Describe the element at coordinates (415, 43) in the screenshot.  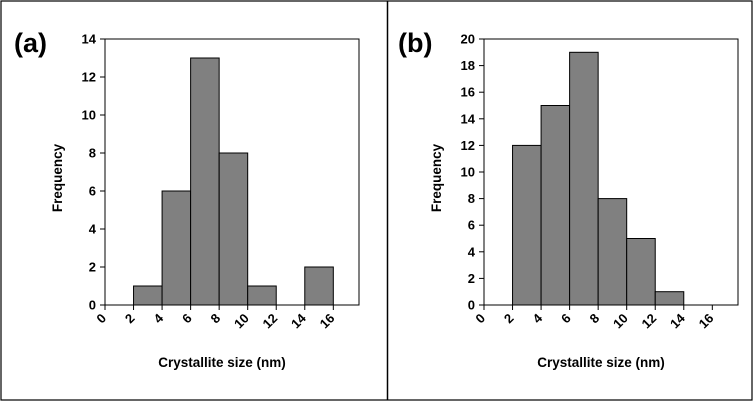
I see `panel-label: (b)` at that location.